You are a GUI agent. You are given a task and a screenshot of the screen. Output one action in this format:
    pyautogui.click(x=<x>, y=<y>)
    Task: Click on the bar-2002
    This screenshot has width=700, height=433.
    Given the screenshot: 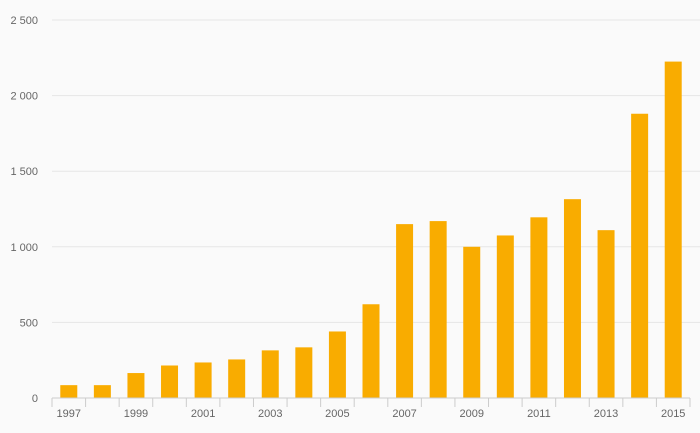 What is the action you would take?
    pyautogui.click(x=237, y=378)
    